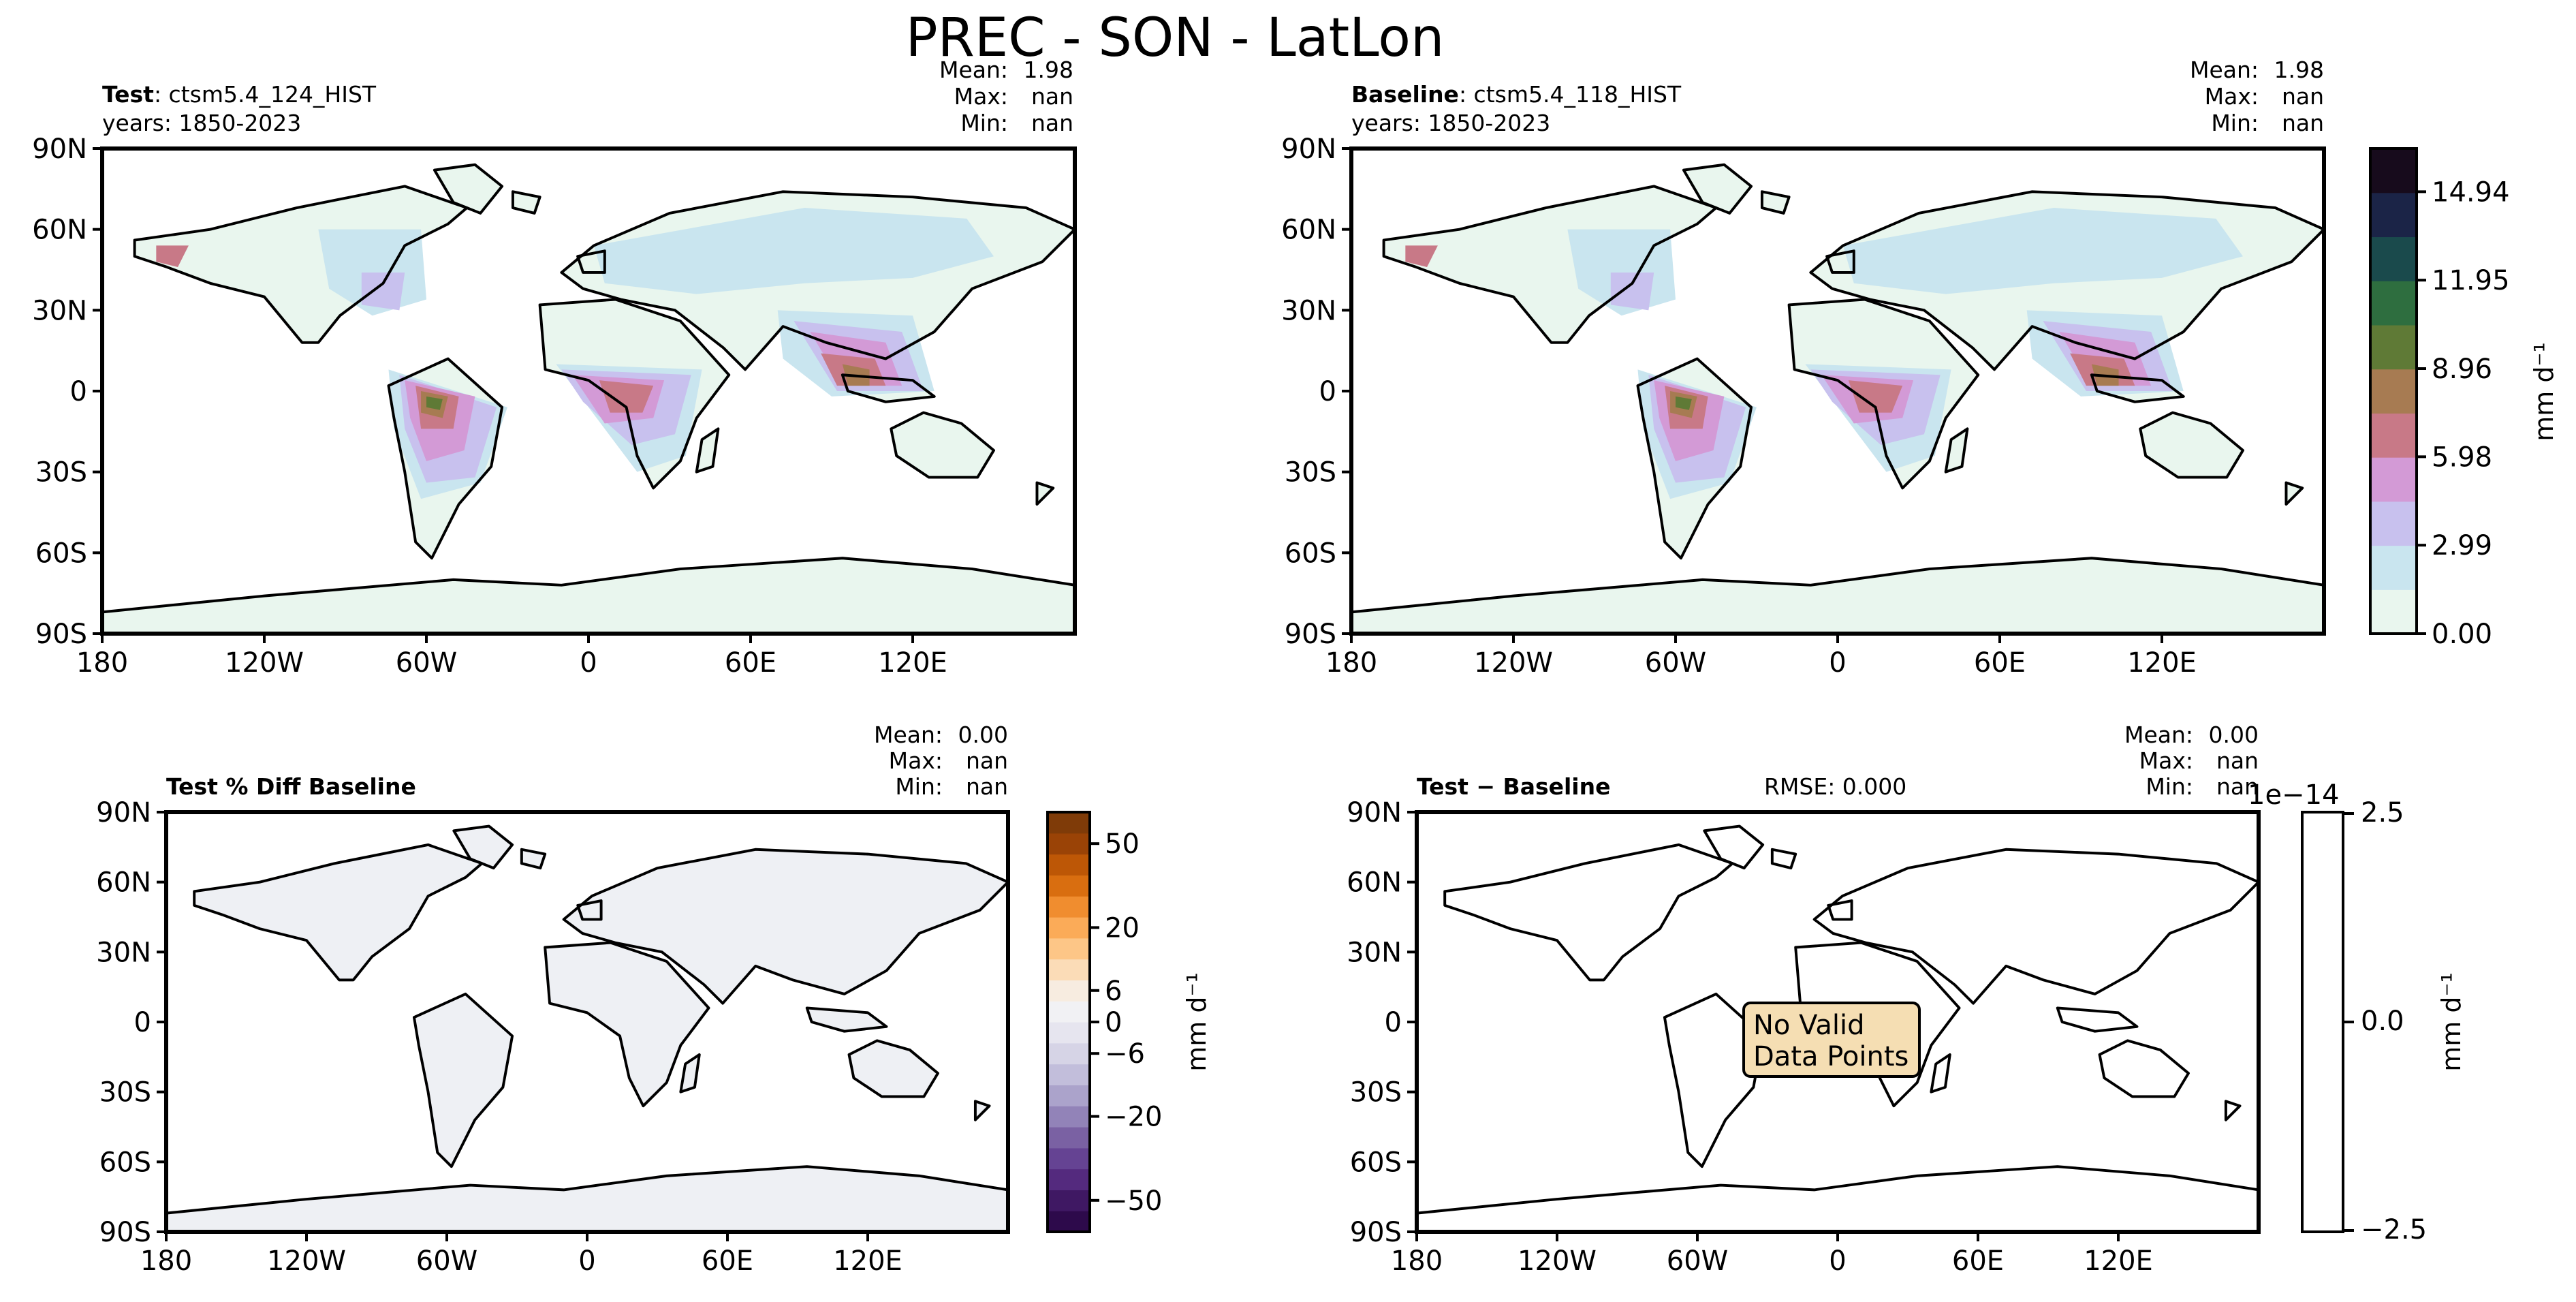  What do you see at coordinates (2544, 391) in the screenshot?
I see `colorbar-prec-unit: mm d⁻¹` at bounding box center [2544, 391].